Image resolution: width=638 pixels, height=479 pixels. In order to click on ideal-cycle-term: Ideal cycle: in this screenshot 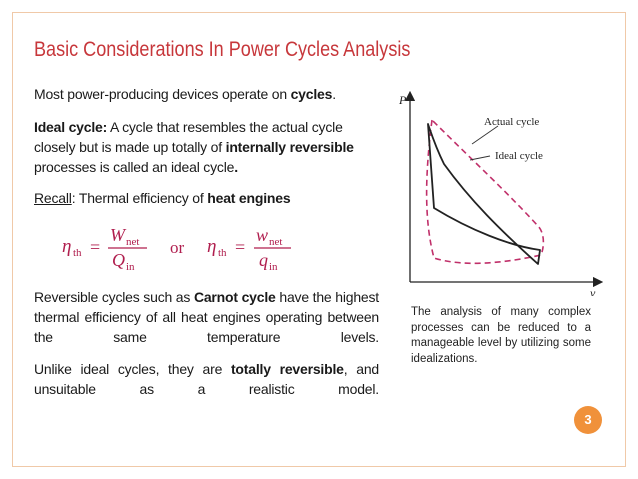, I will do `click(71, 127)`.